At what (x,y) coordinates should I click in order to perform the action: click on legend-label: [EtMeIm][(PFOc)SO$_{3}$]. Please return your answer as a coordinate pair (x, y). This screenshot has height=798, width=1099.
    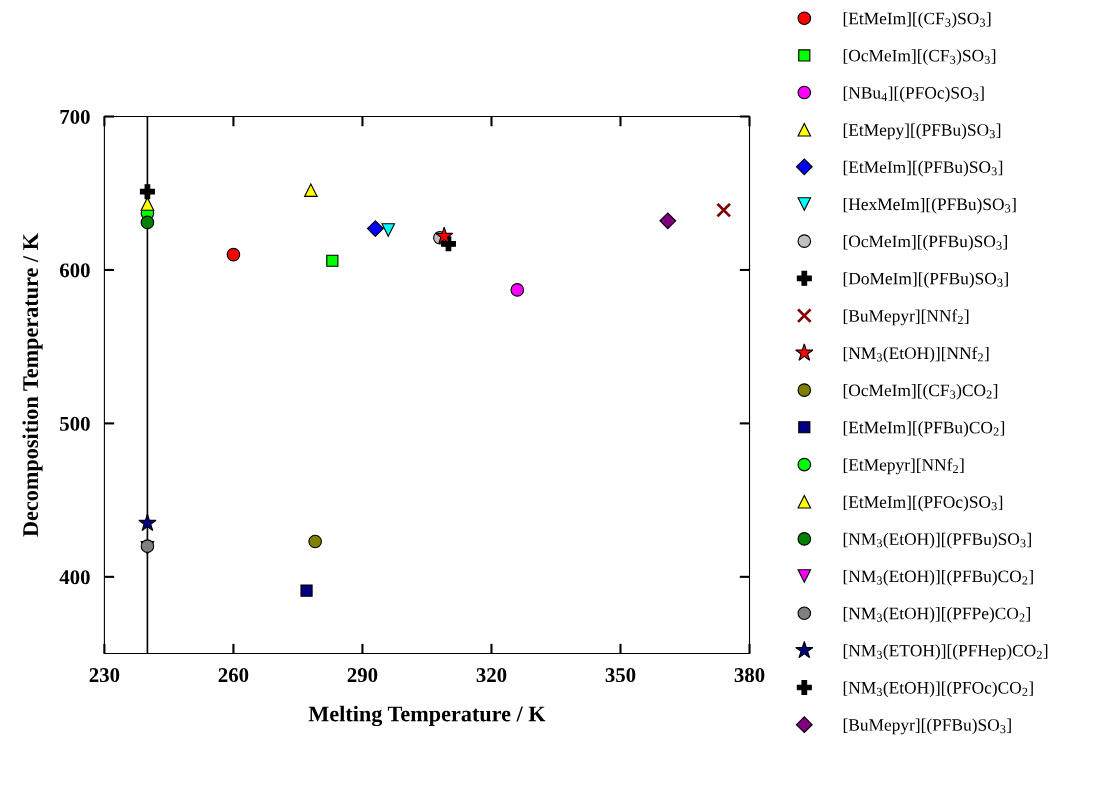
    Looking at the image, I should click on (923, 503).